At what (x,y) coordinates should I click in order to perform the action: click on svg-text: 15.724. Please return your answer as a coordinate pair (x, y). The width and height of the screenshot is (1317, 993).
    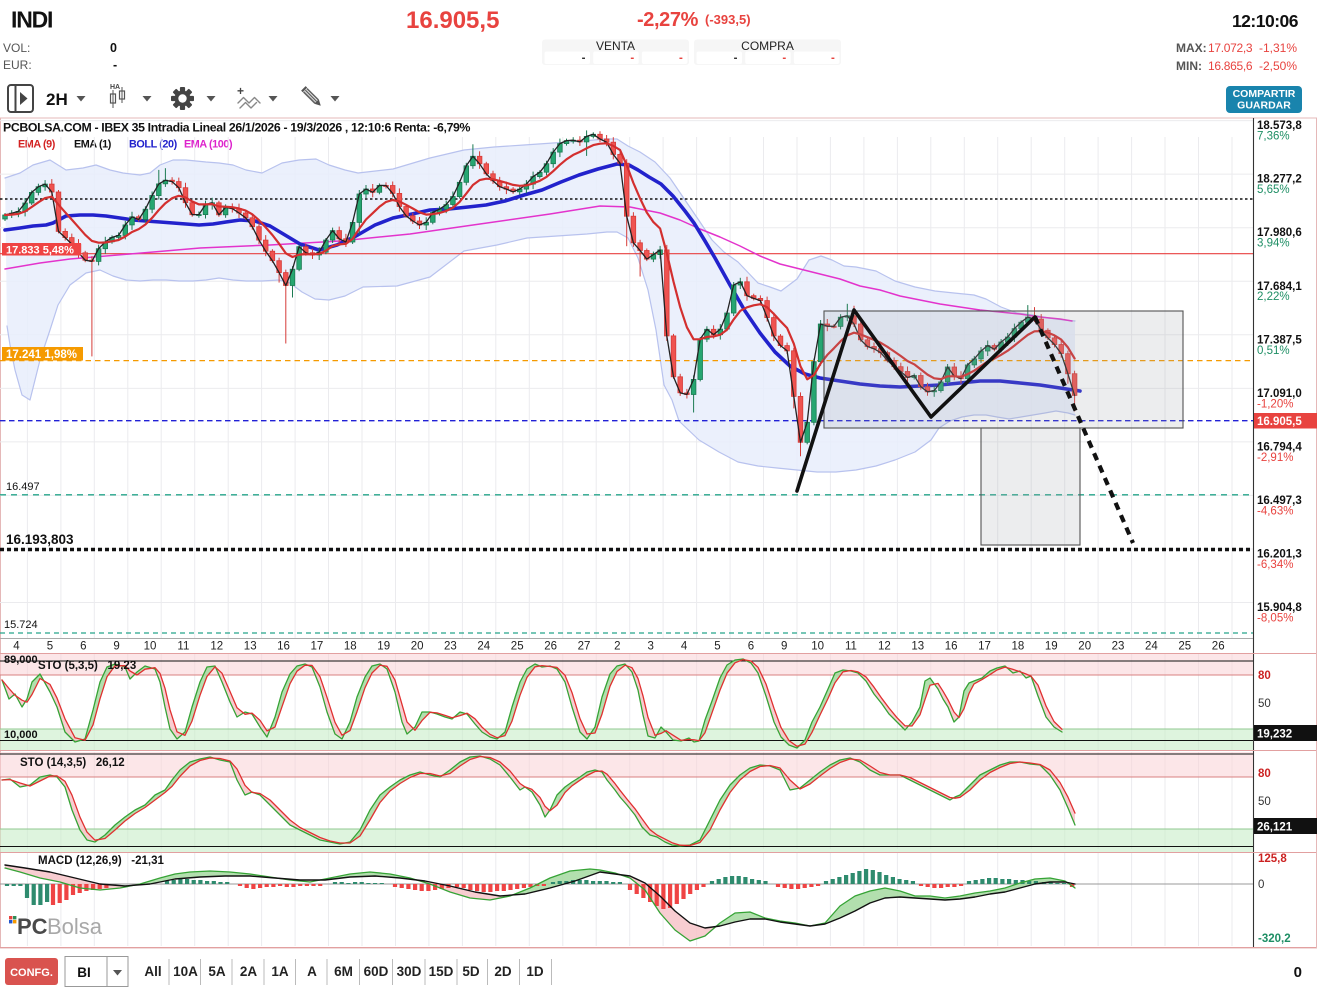
    Looking at the image, I should click on (21, 625).